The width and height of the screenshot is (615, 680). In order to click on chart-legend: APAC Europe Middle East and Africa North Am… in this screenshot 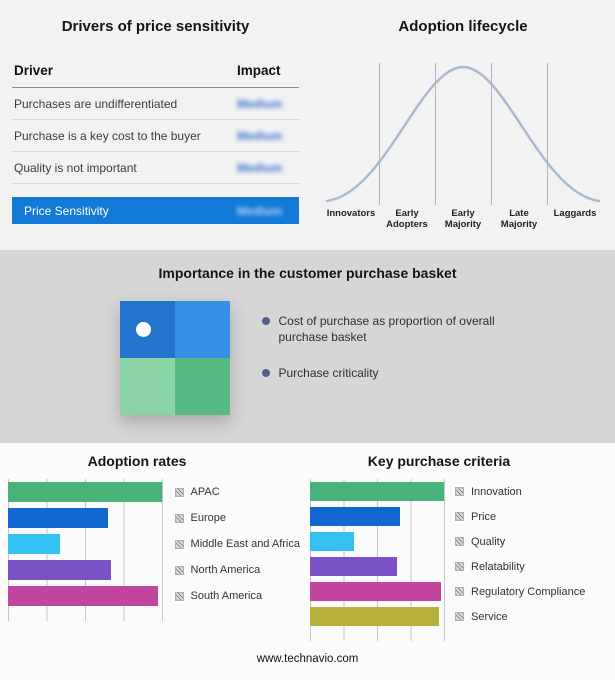, I will do `click(231, 550)`.